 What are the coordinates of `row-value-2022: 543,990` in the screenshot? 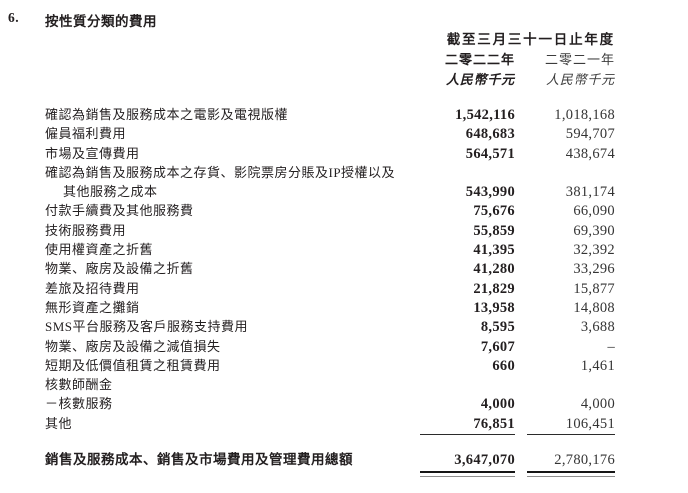 It's located at (490, 192).